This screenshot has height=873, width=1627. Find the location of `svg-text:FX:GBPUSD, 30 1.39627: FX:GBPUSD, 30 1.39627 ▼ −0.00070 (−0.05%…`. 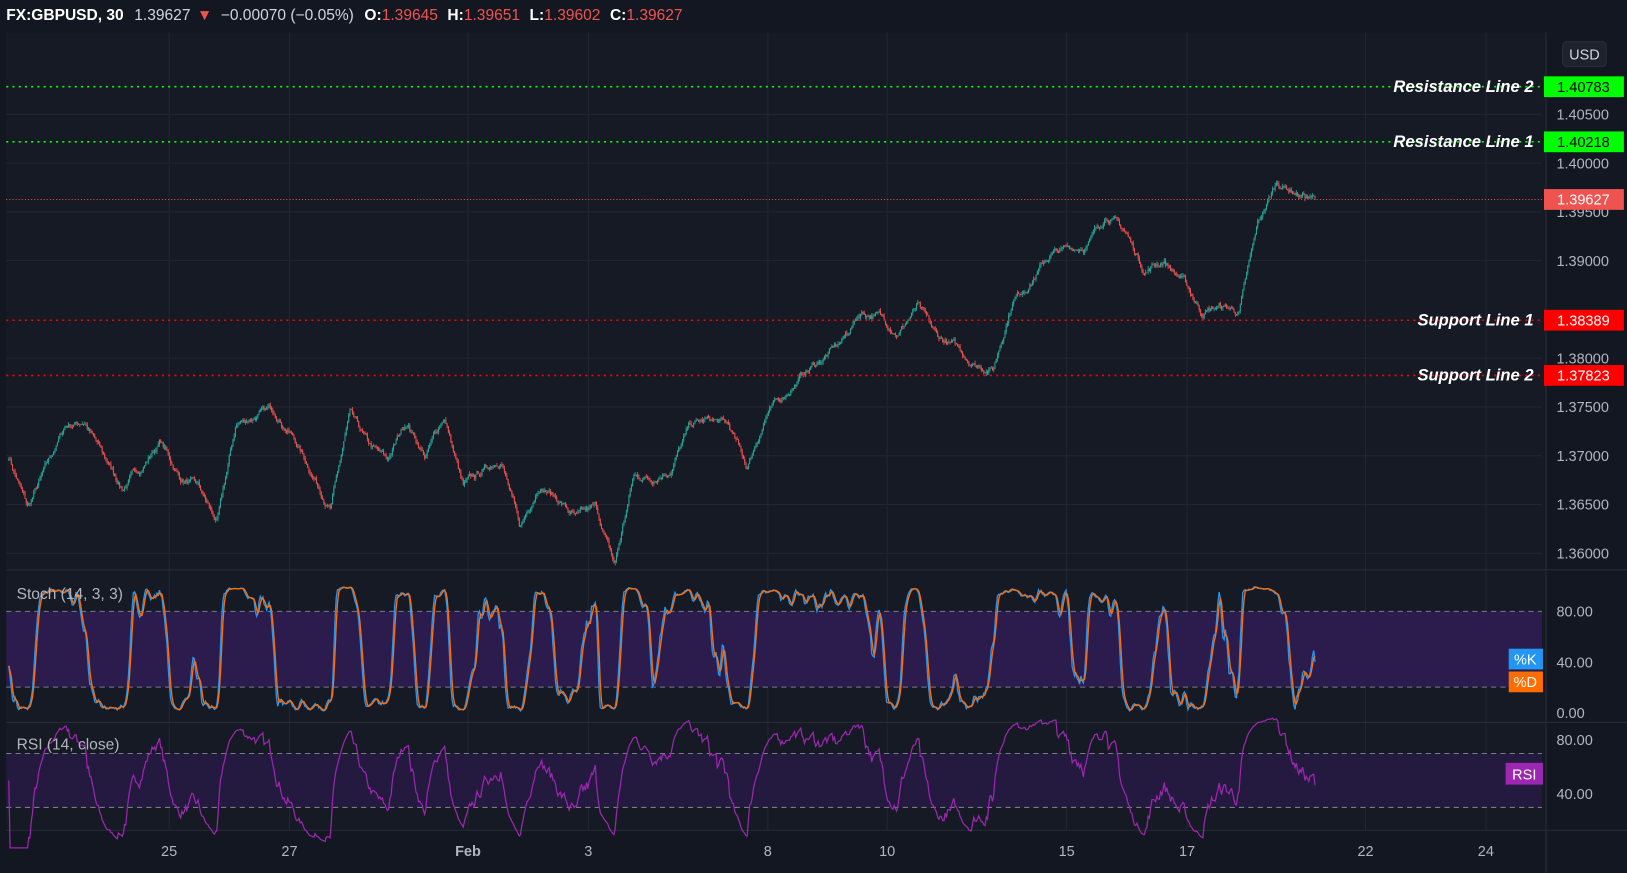

svg-text:FX:GBPUSD, 30 1.39627: FX:GBPUSD, 30 1.39627 ▼ −0.00070 (−0.05%… is located at coordinates (344, 15).